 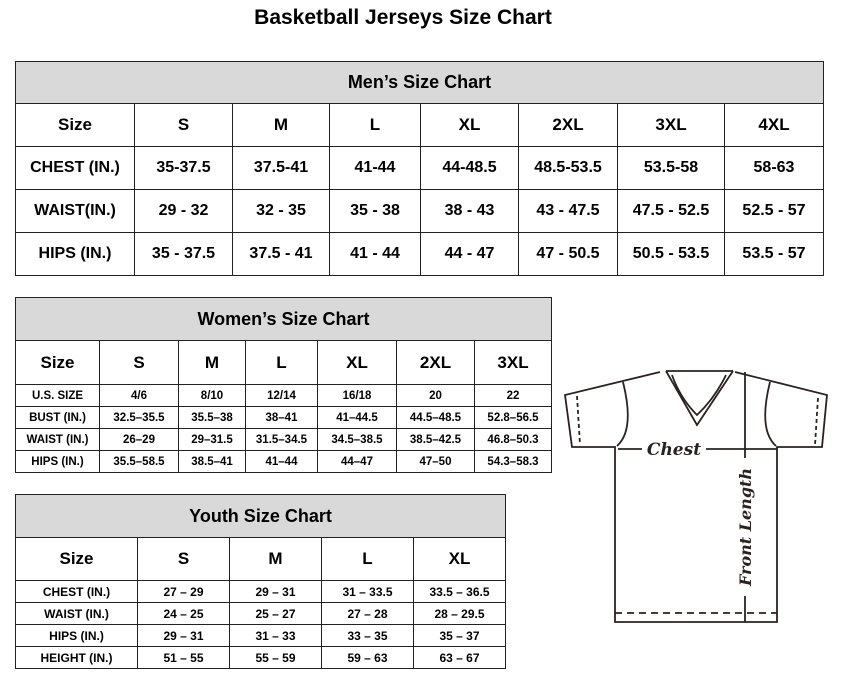 What do you see at coordinates (183, 657) in the screenshot?
I see `table-cell: 51 – 55` at bounding box center [183, 657].